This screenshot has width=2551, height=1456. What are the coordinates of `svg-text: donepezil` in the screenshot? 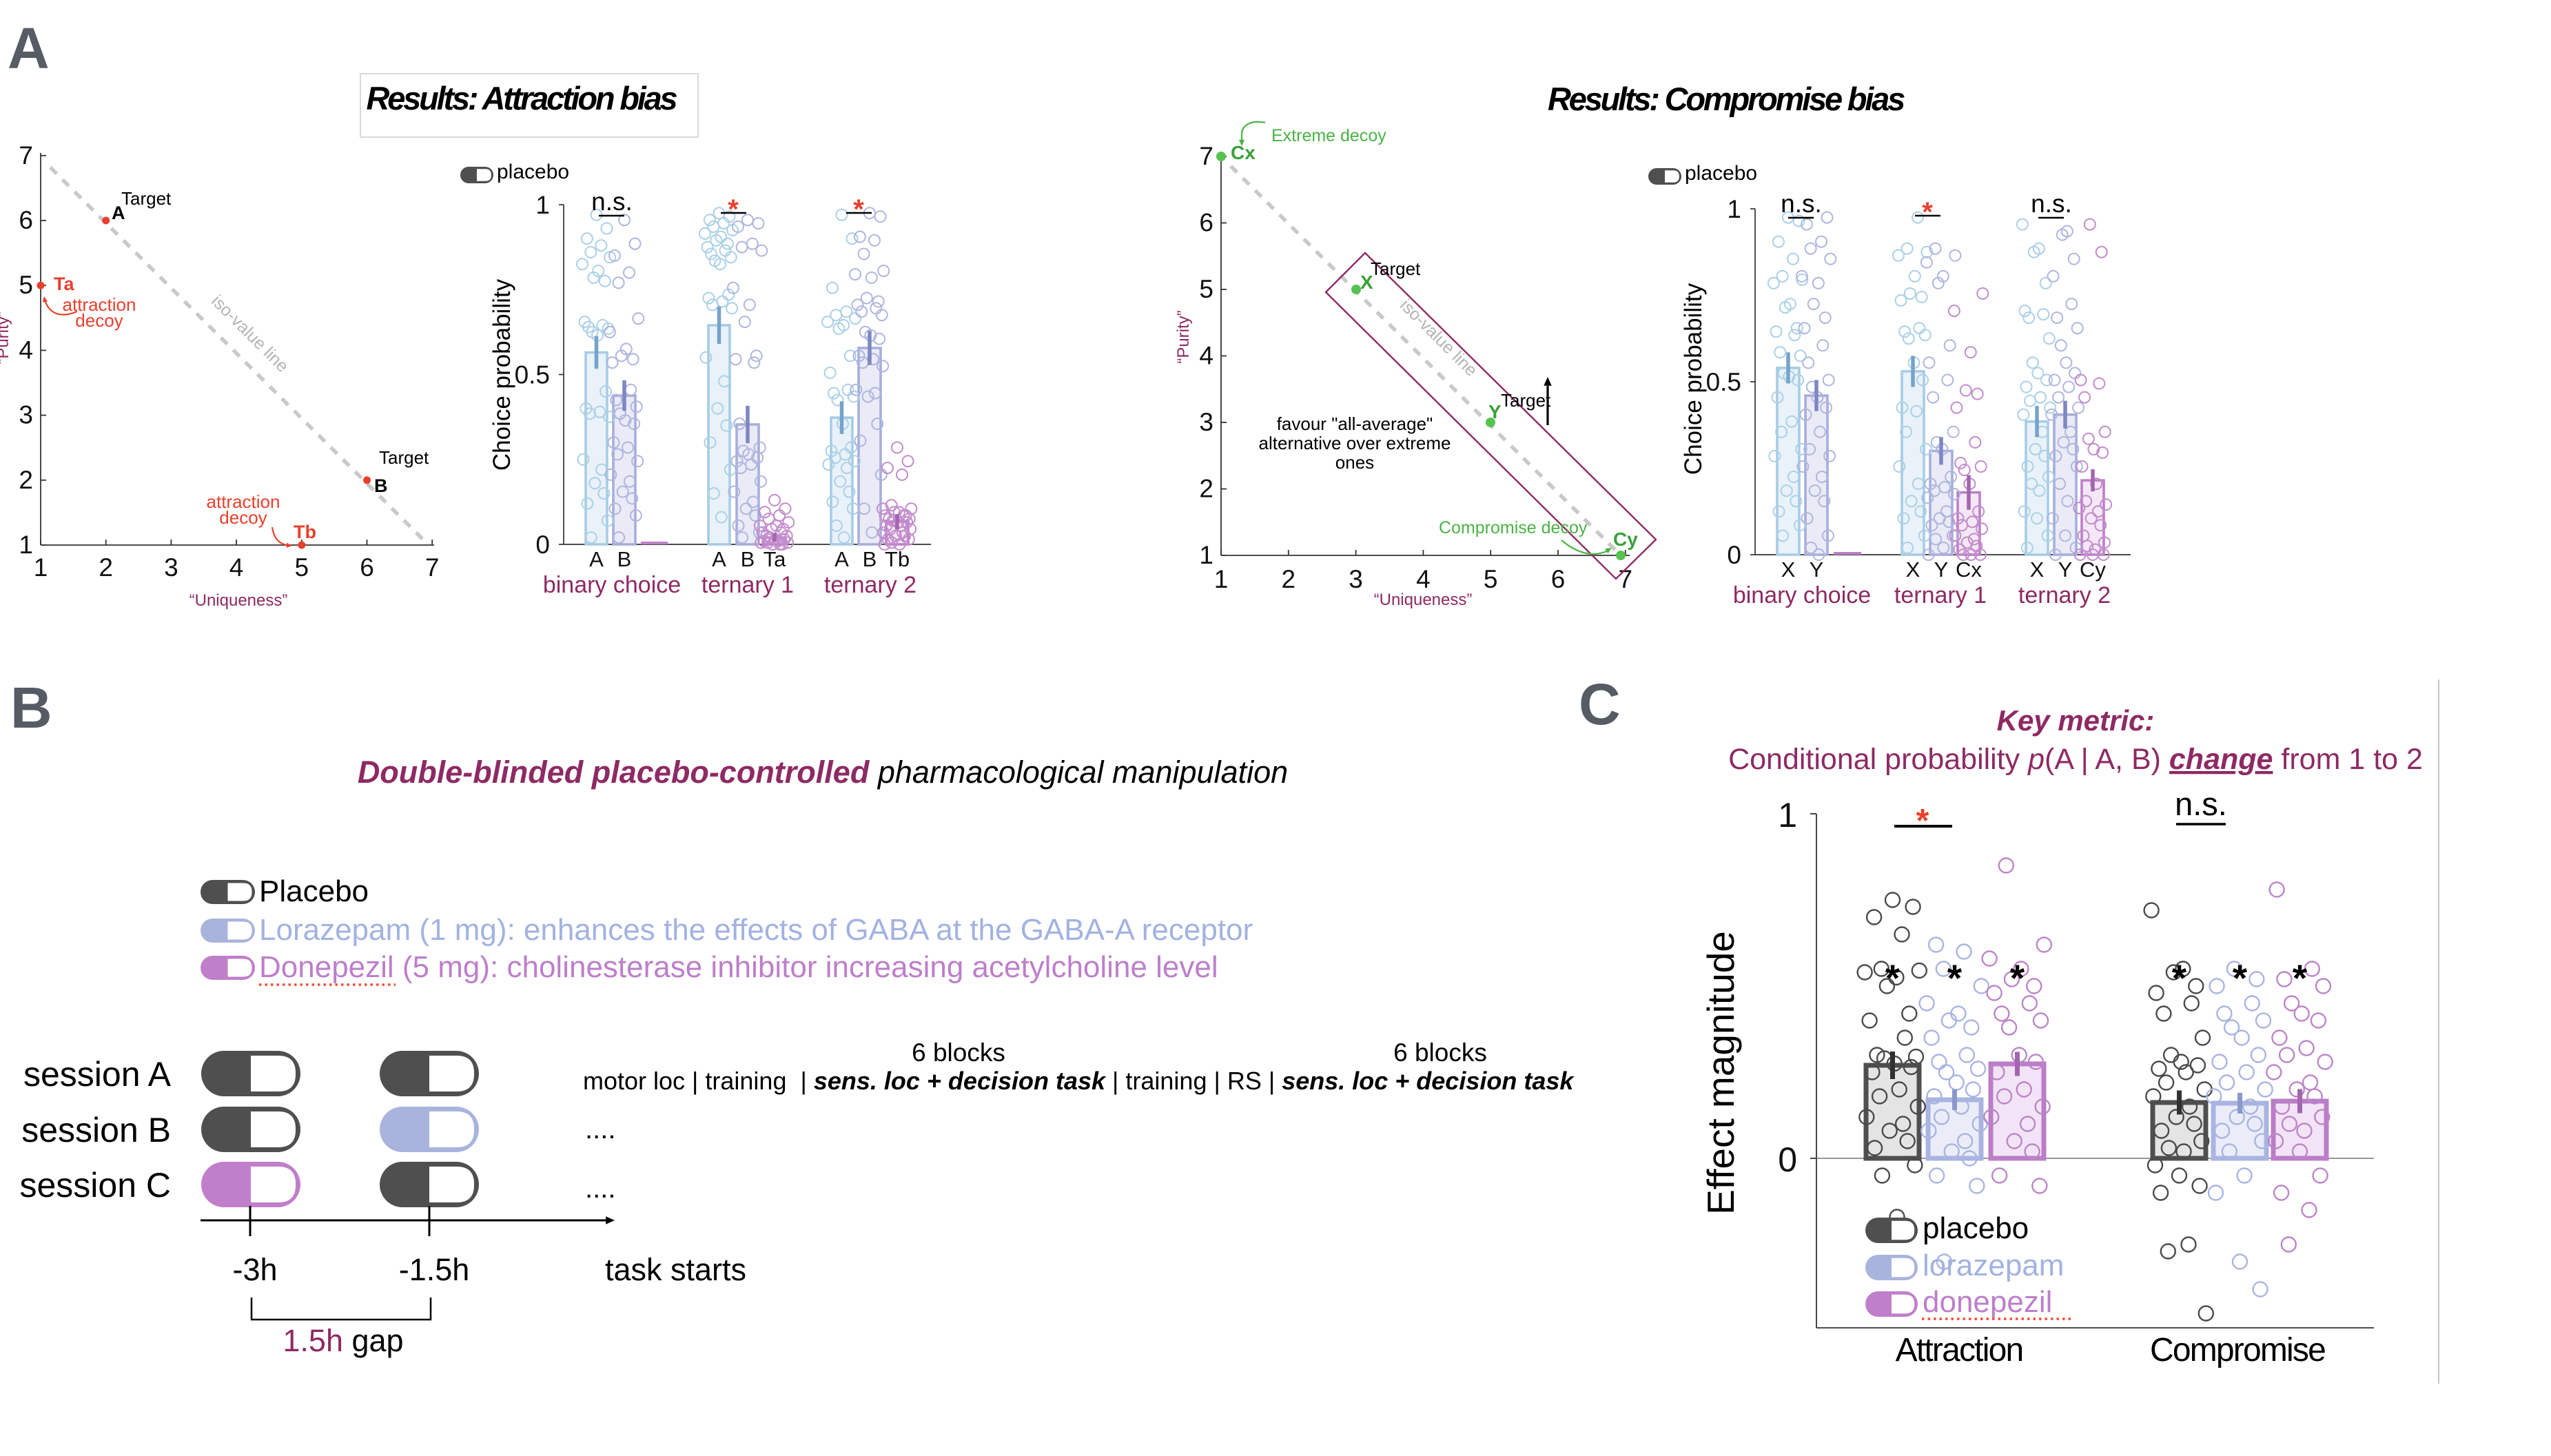 It's located at (1987, 1302).